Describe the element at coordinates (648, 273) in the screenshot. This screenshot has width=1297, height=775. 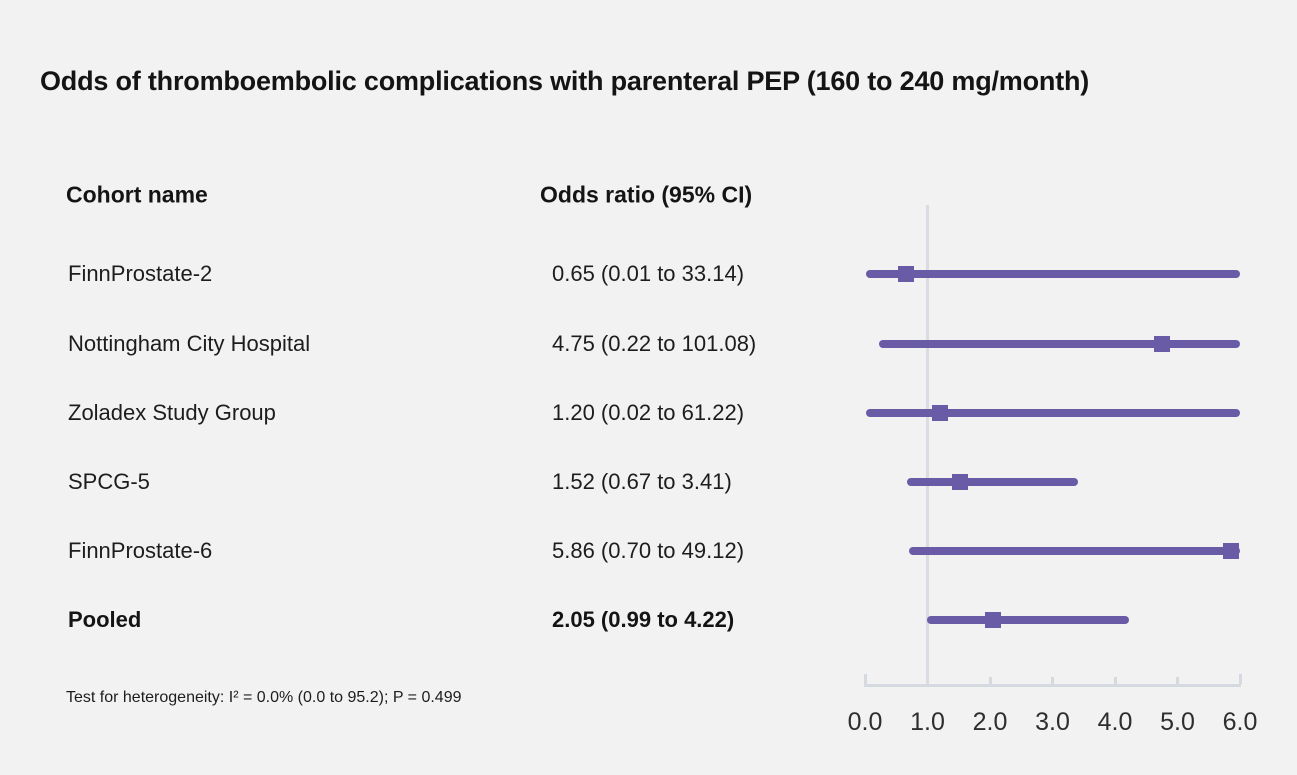
I see `odds-ratio-value: 0.65 (0.01 to 33.14)` at that location.